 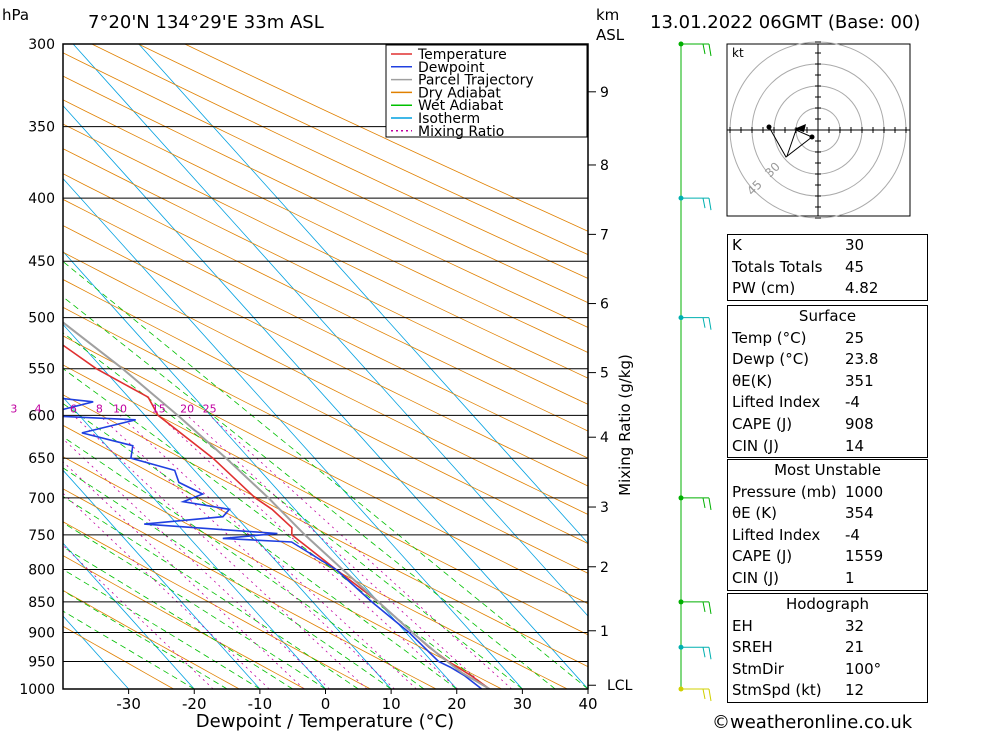 I want to click on km-tick-label: 2, so click(x=604, y=568).